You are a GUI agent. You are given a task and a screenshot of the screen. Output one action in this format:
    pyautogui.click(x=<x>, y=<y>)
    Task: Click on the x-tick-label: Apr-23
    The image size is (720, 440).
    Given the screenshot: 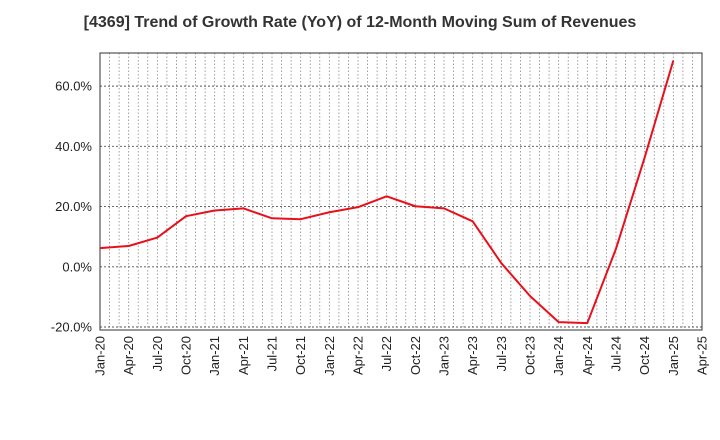 What is the action you would take?
    pyautogui.click(x=472, y=355)
    